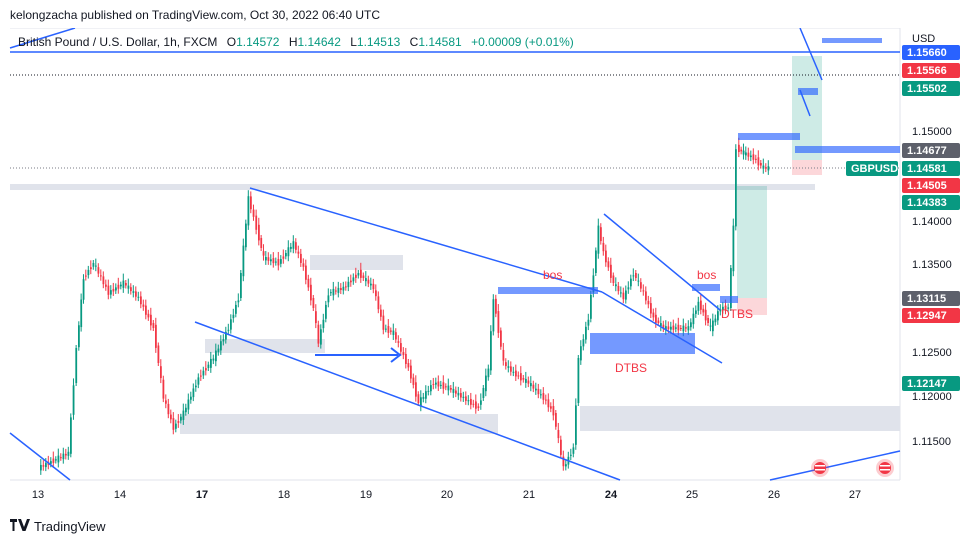  I want to click on price-tick-label: 1.14000, so click(932, 222).